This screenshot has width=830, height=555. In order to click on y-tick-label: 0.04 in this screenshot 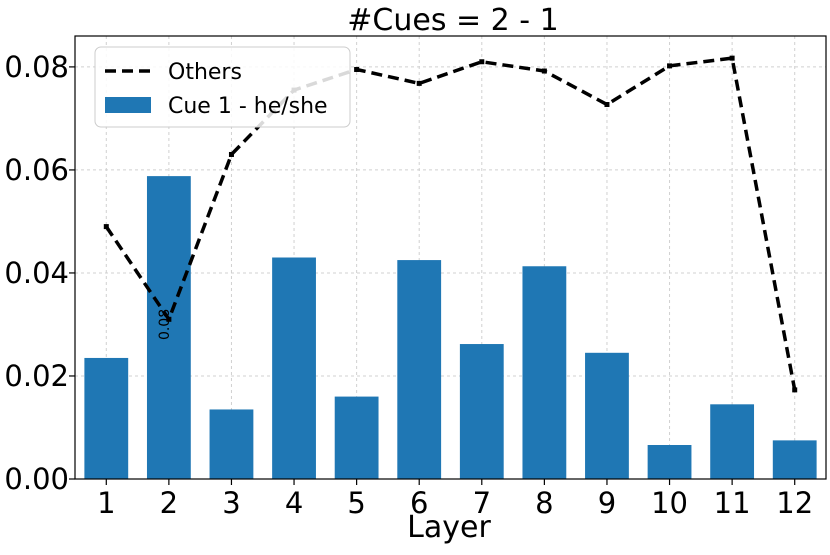, I will do `click(36, 273)`.